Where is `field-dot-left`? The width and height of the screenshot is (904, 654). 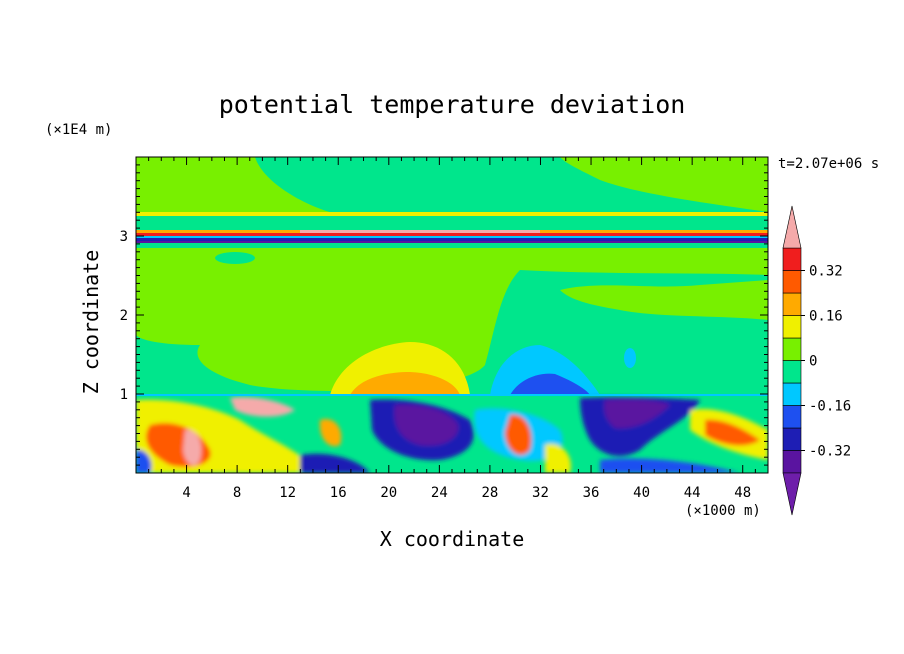
field-dot-left is located at coordinates (235, 258).